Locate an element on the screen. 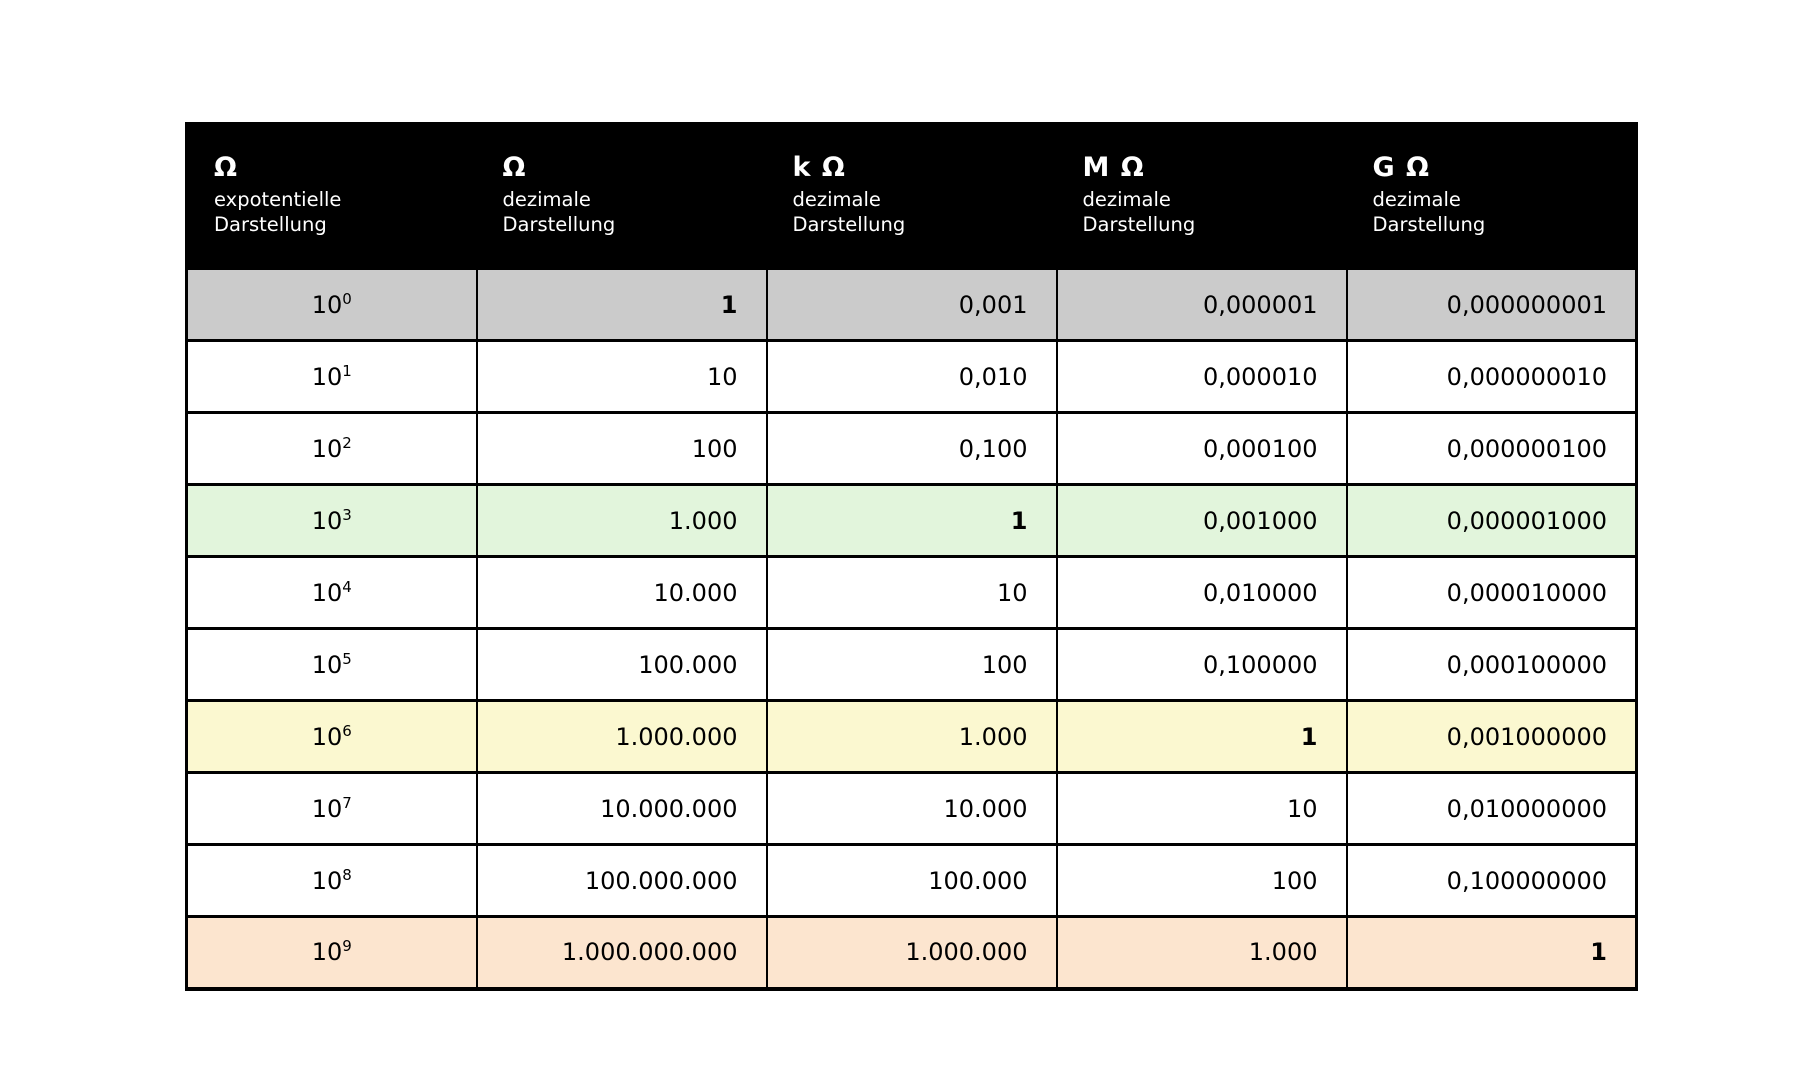 This screenshot has width=1800, height=1076. exp-superscript: 4 is located at coordinates (347, 586).